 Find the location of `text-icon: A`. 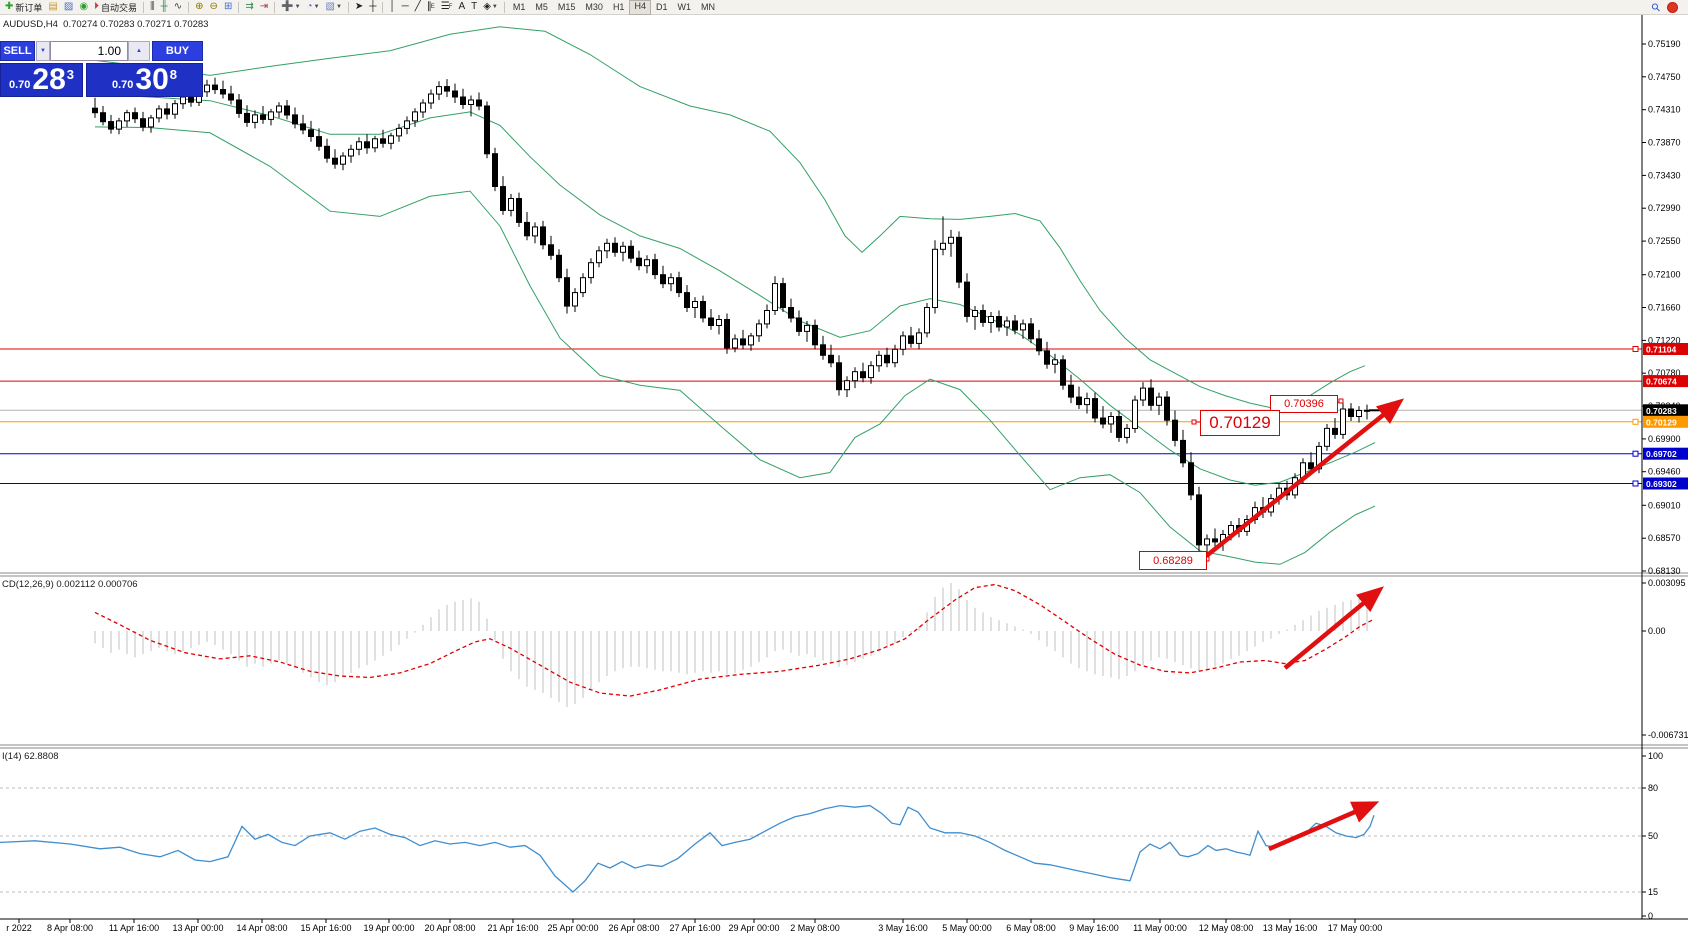

text-icon: A is located at coordinates (462, 6).